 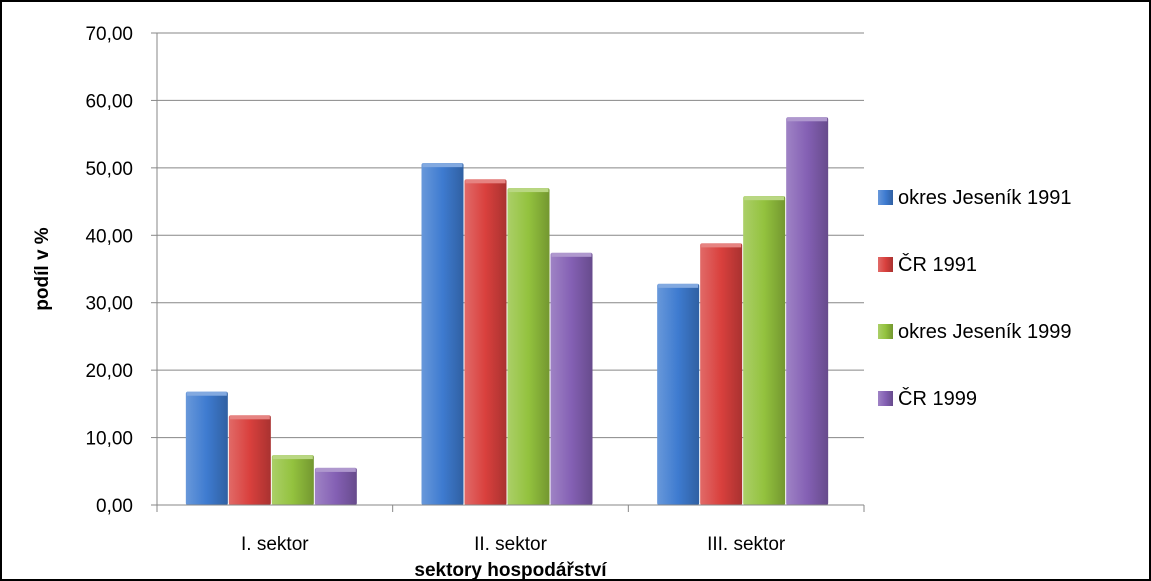 I want to click on legend-label: ČR 1991, so click(x=937, y=264).